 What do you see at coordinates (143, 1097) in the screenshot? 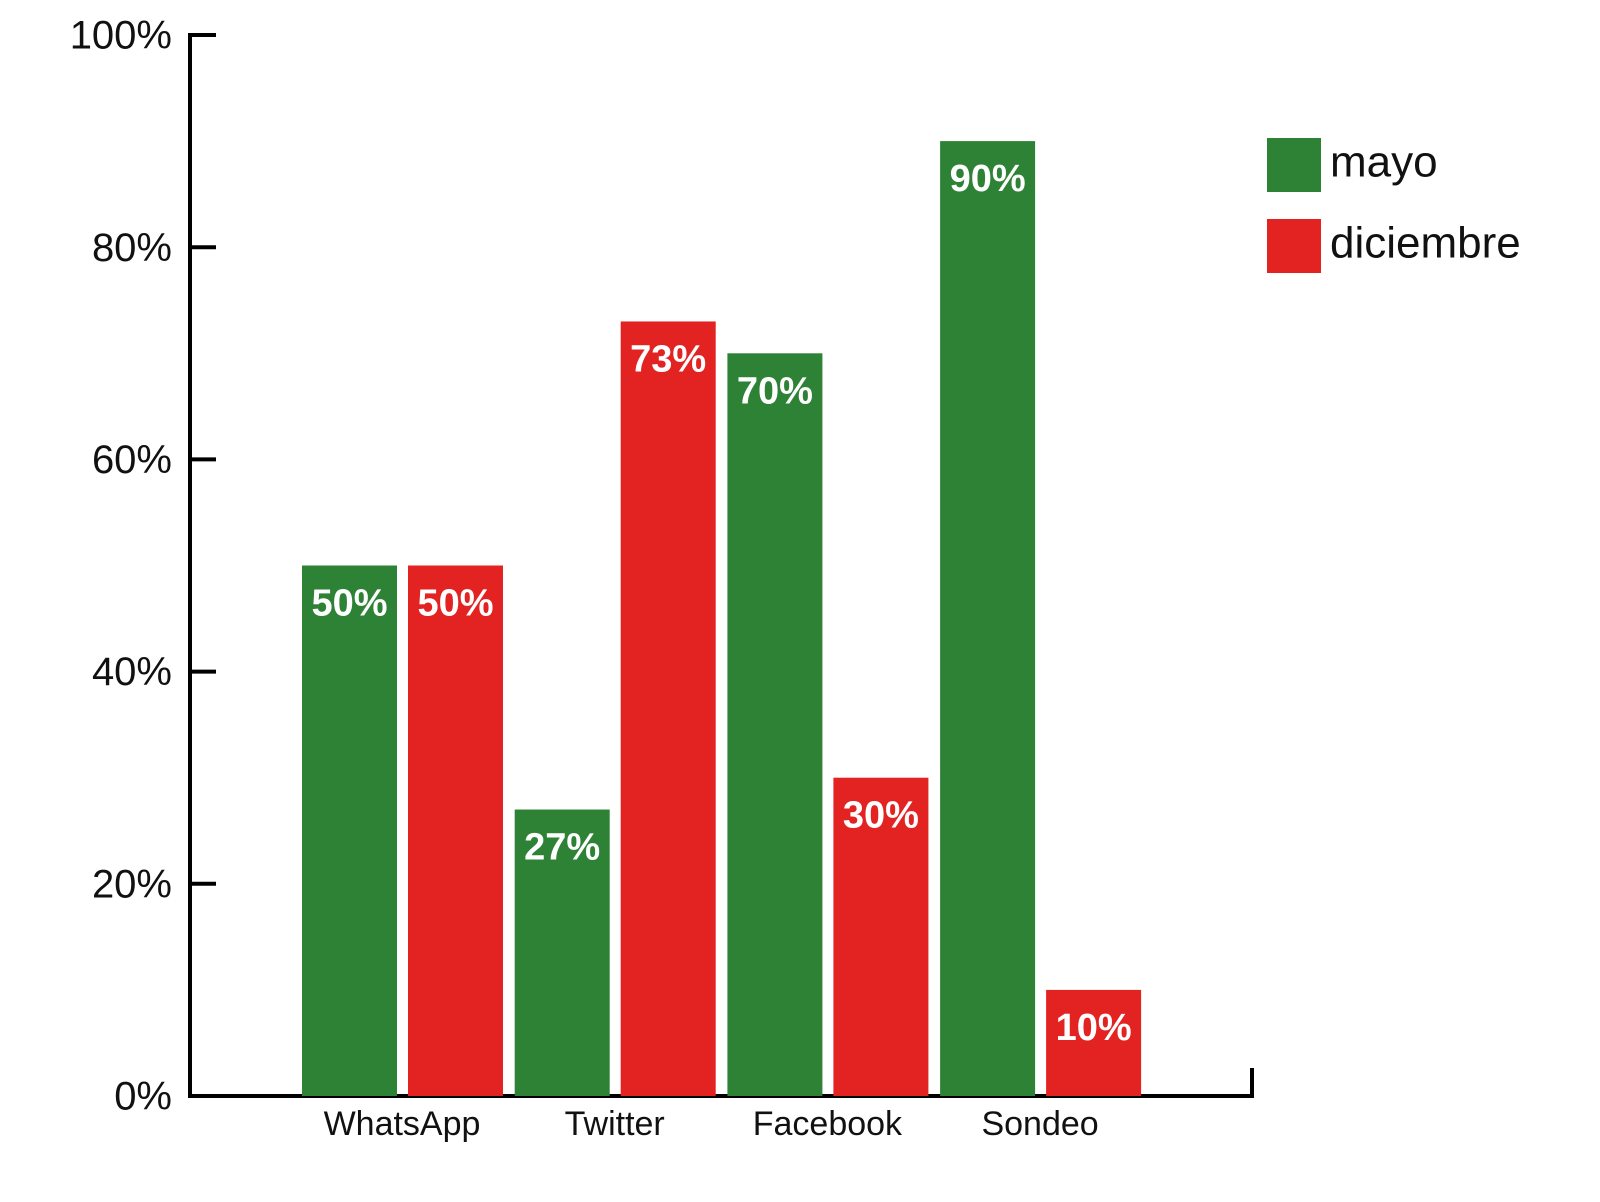
I see `y-tick-label: 0%` at bounding box center [143, 1097].